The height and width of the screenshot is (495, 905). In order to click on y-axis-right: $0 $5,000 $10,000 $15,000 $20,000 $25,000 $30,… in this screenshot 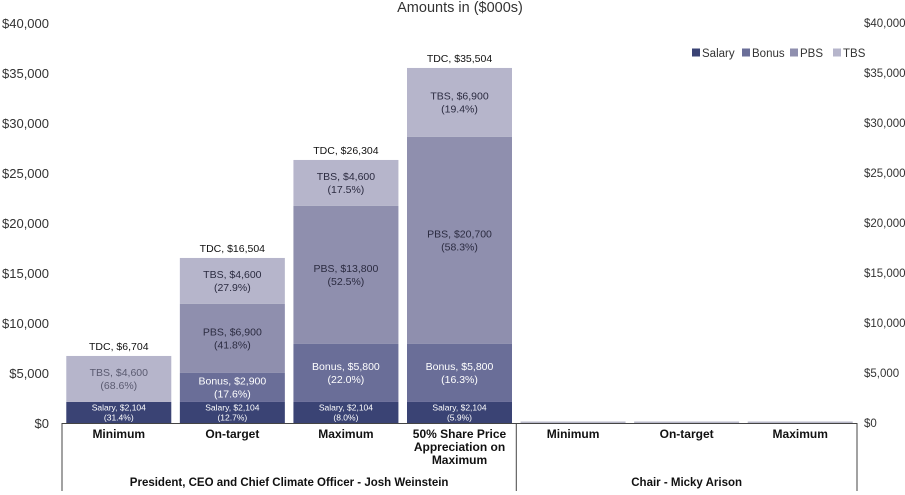, I will do `click(884, 224)`.